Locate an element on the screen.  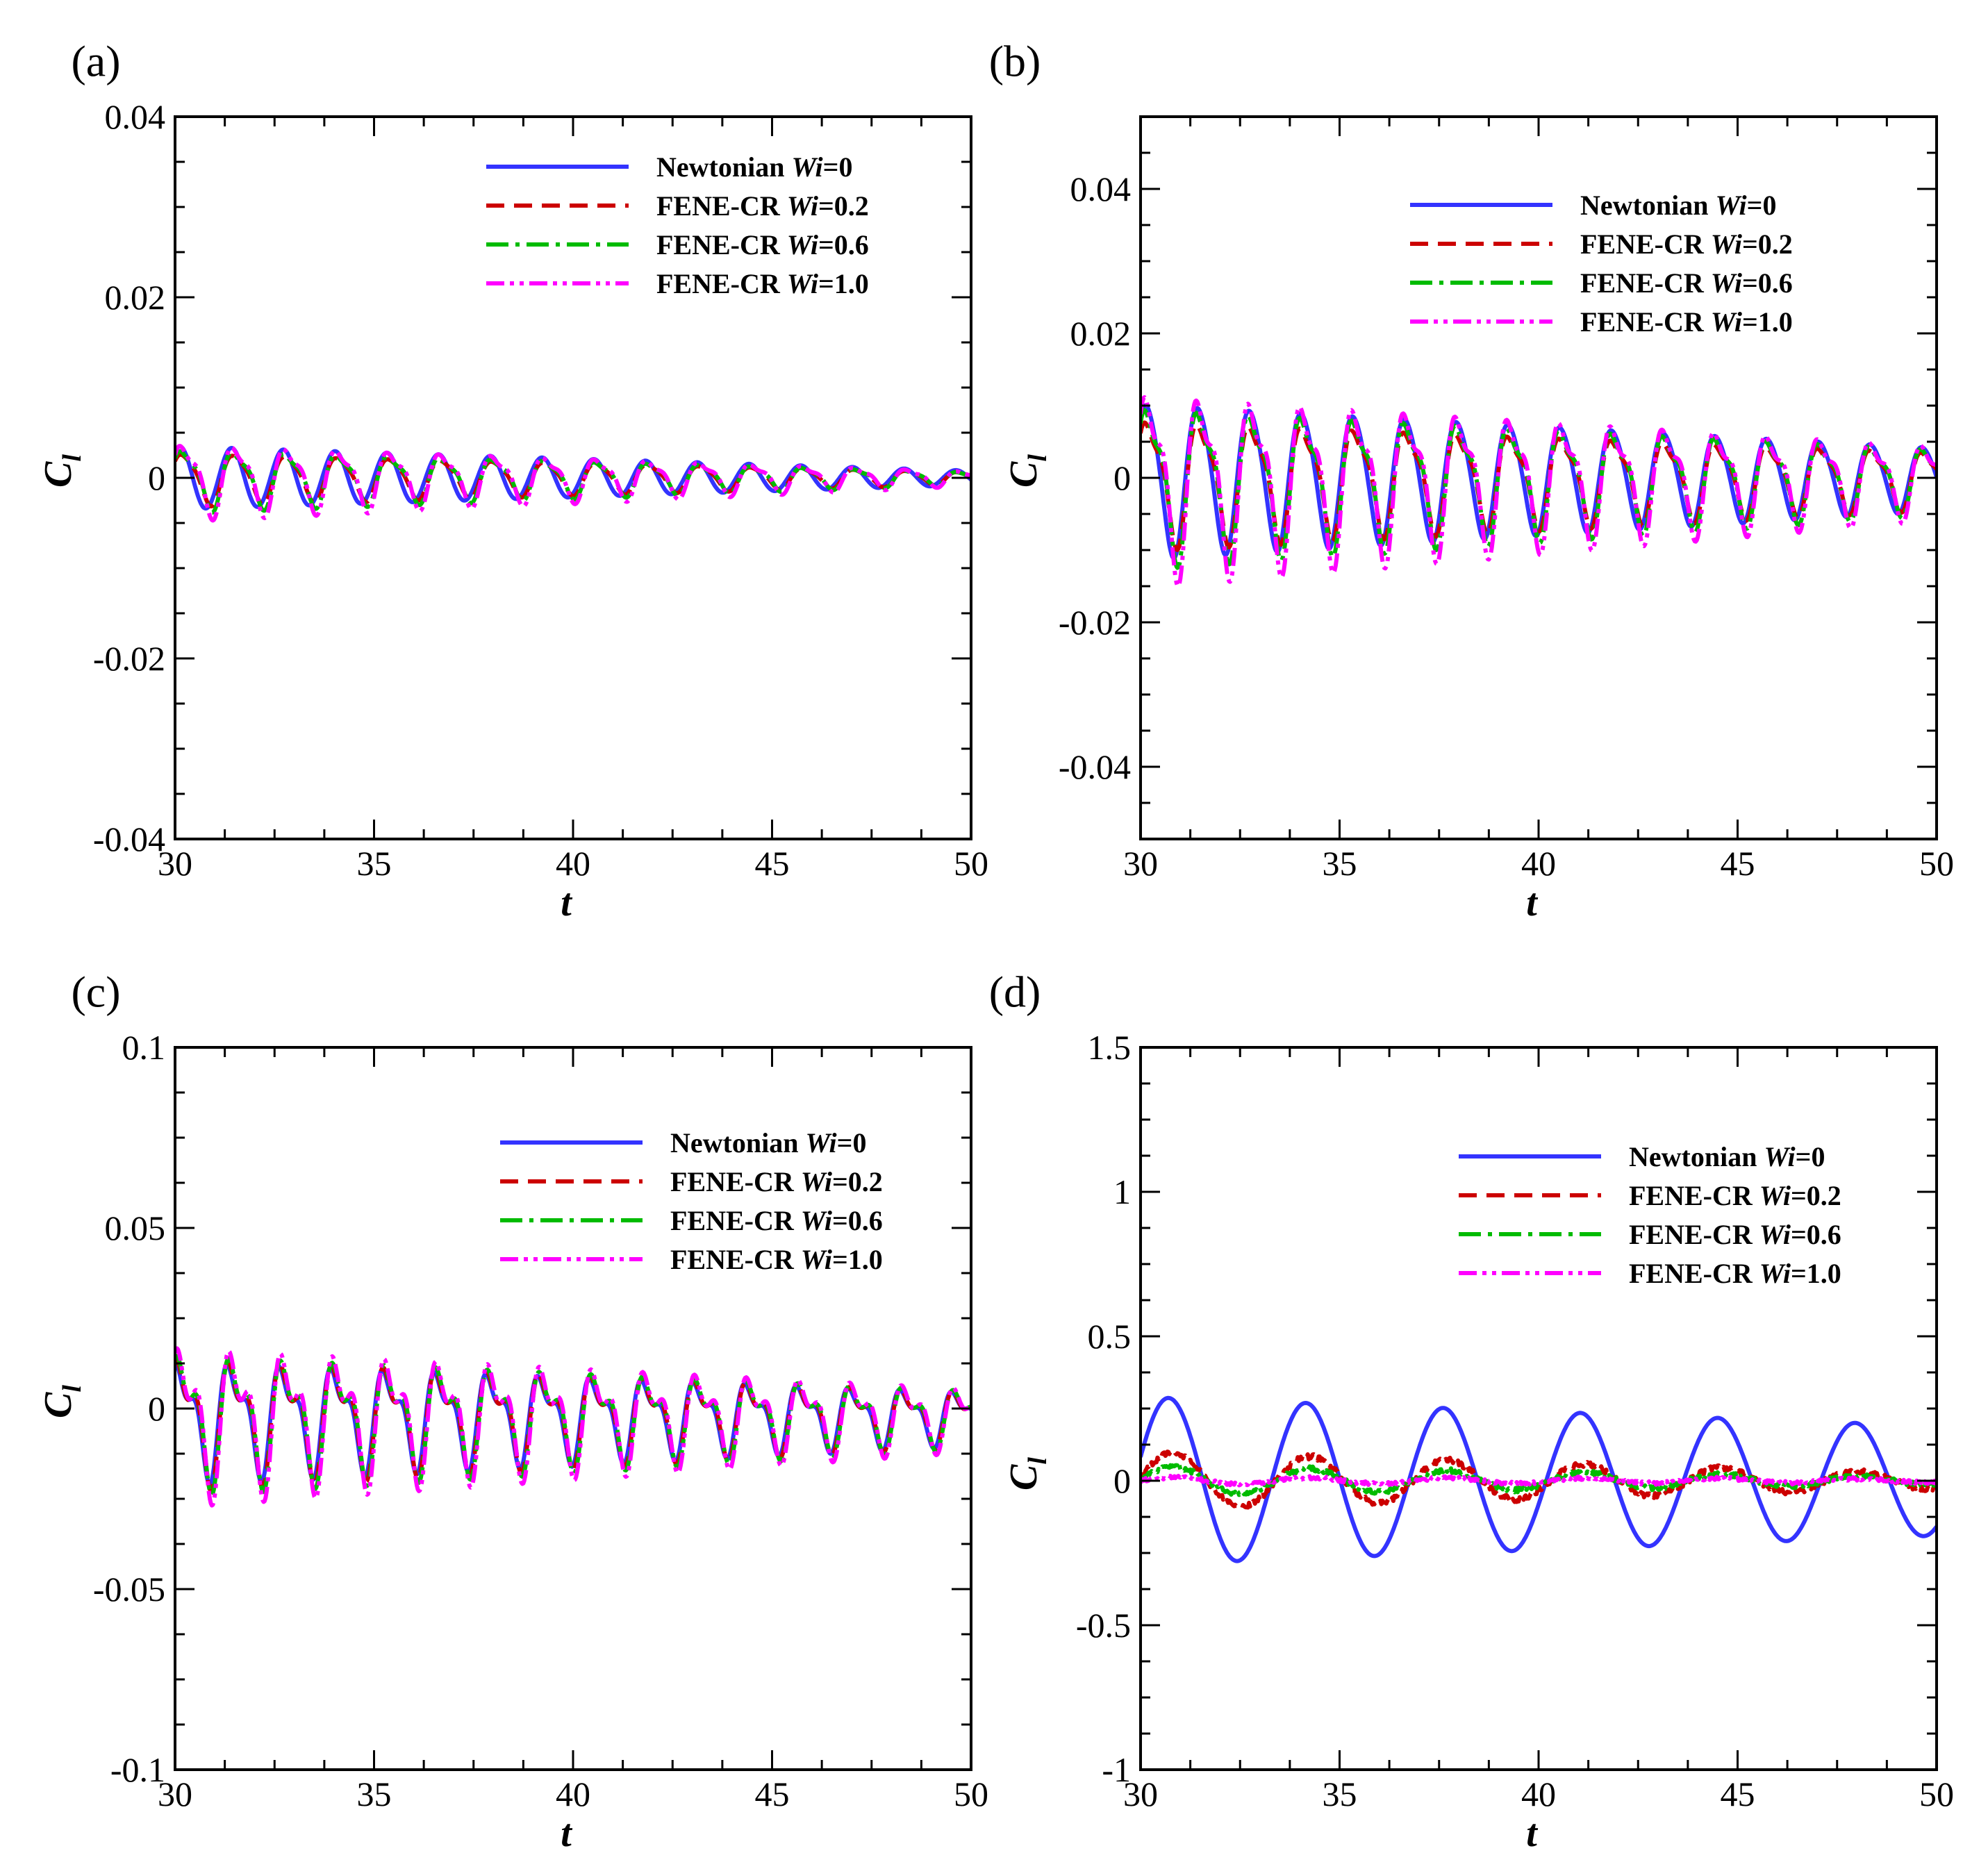
y-tick-label: 0.1 is located at coordinates (144, 1047).